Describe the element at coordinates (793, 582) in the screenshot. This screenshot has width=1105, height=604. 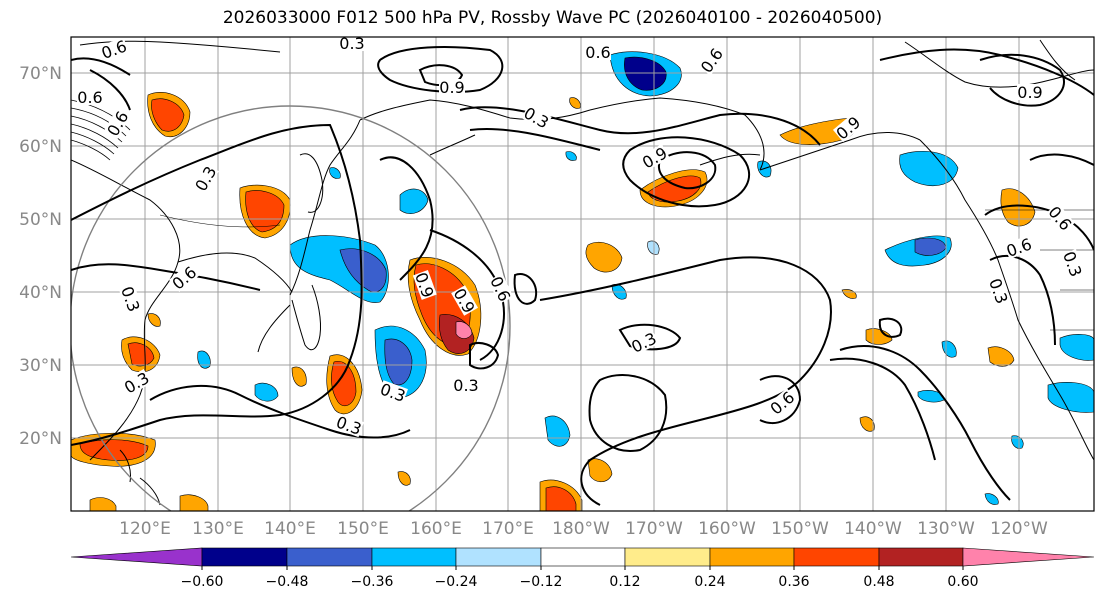
I see `colorbar-tick-label: 0.36` at that location.